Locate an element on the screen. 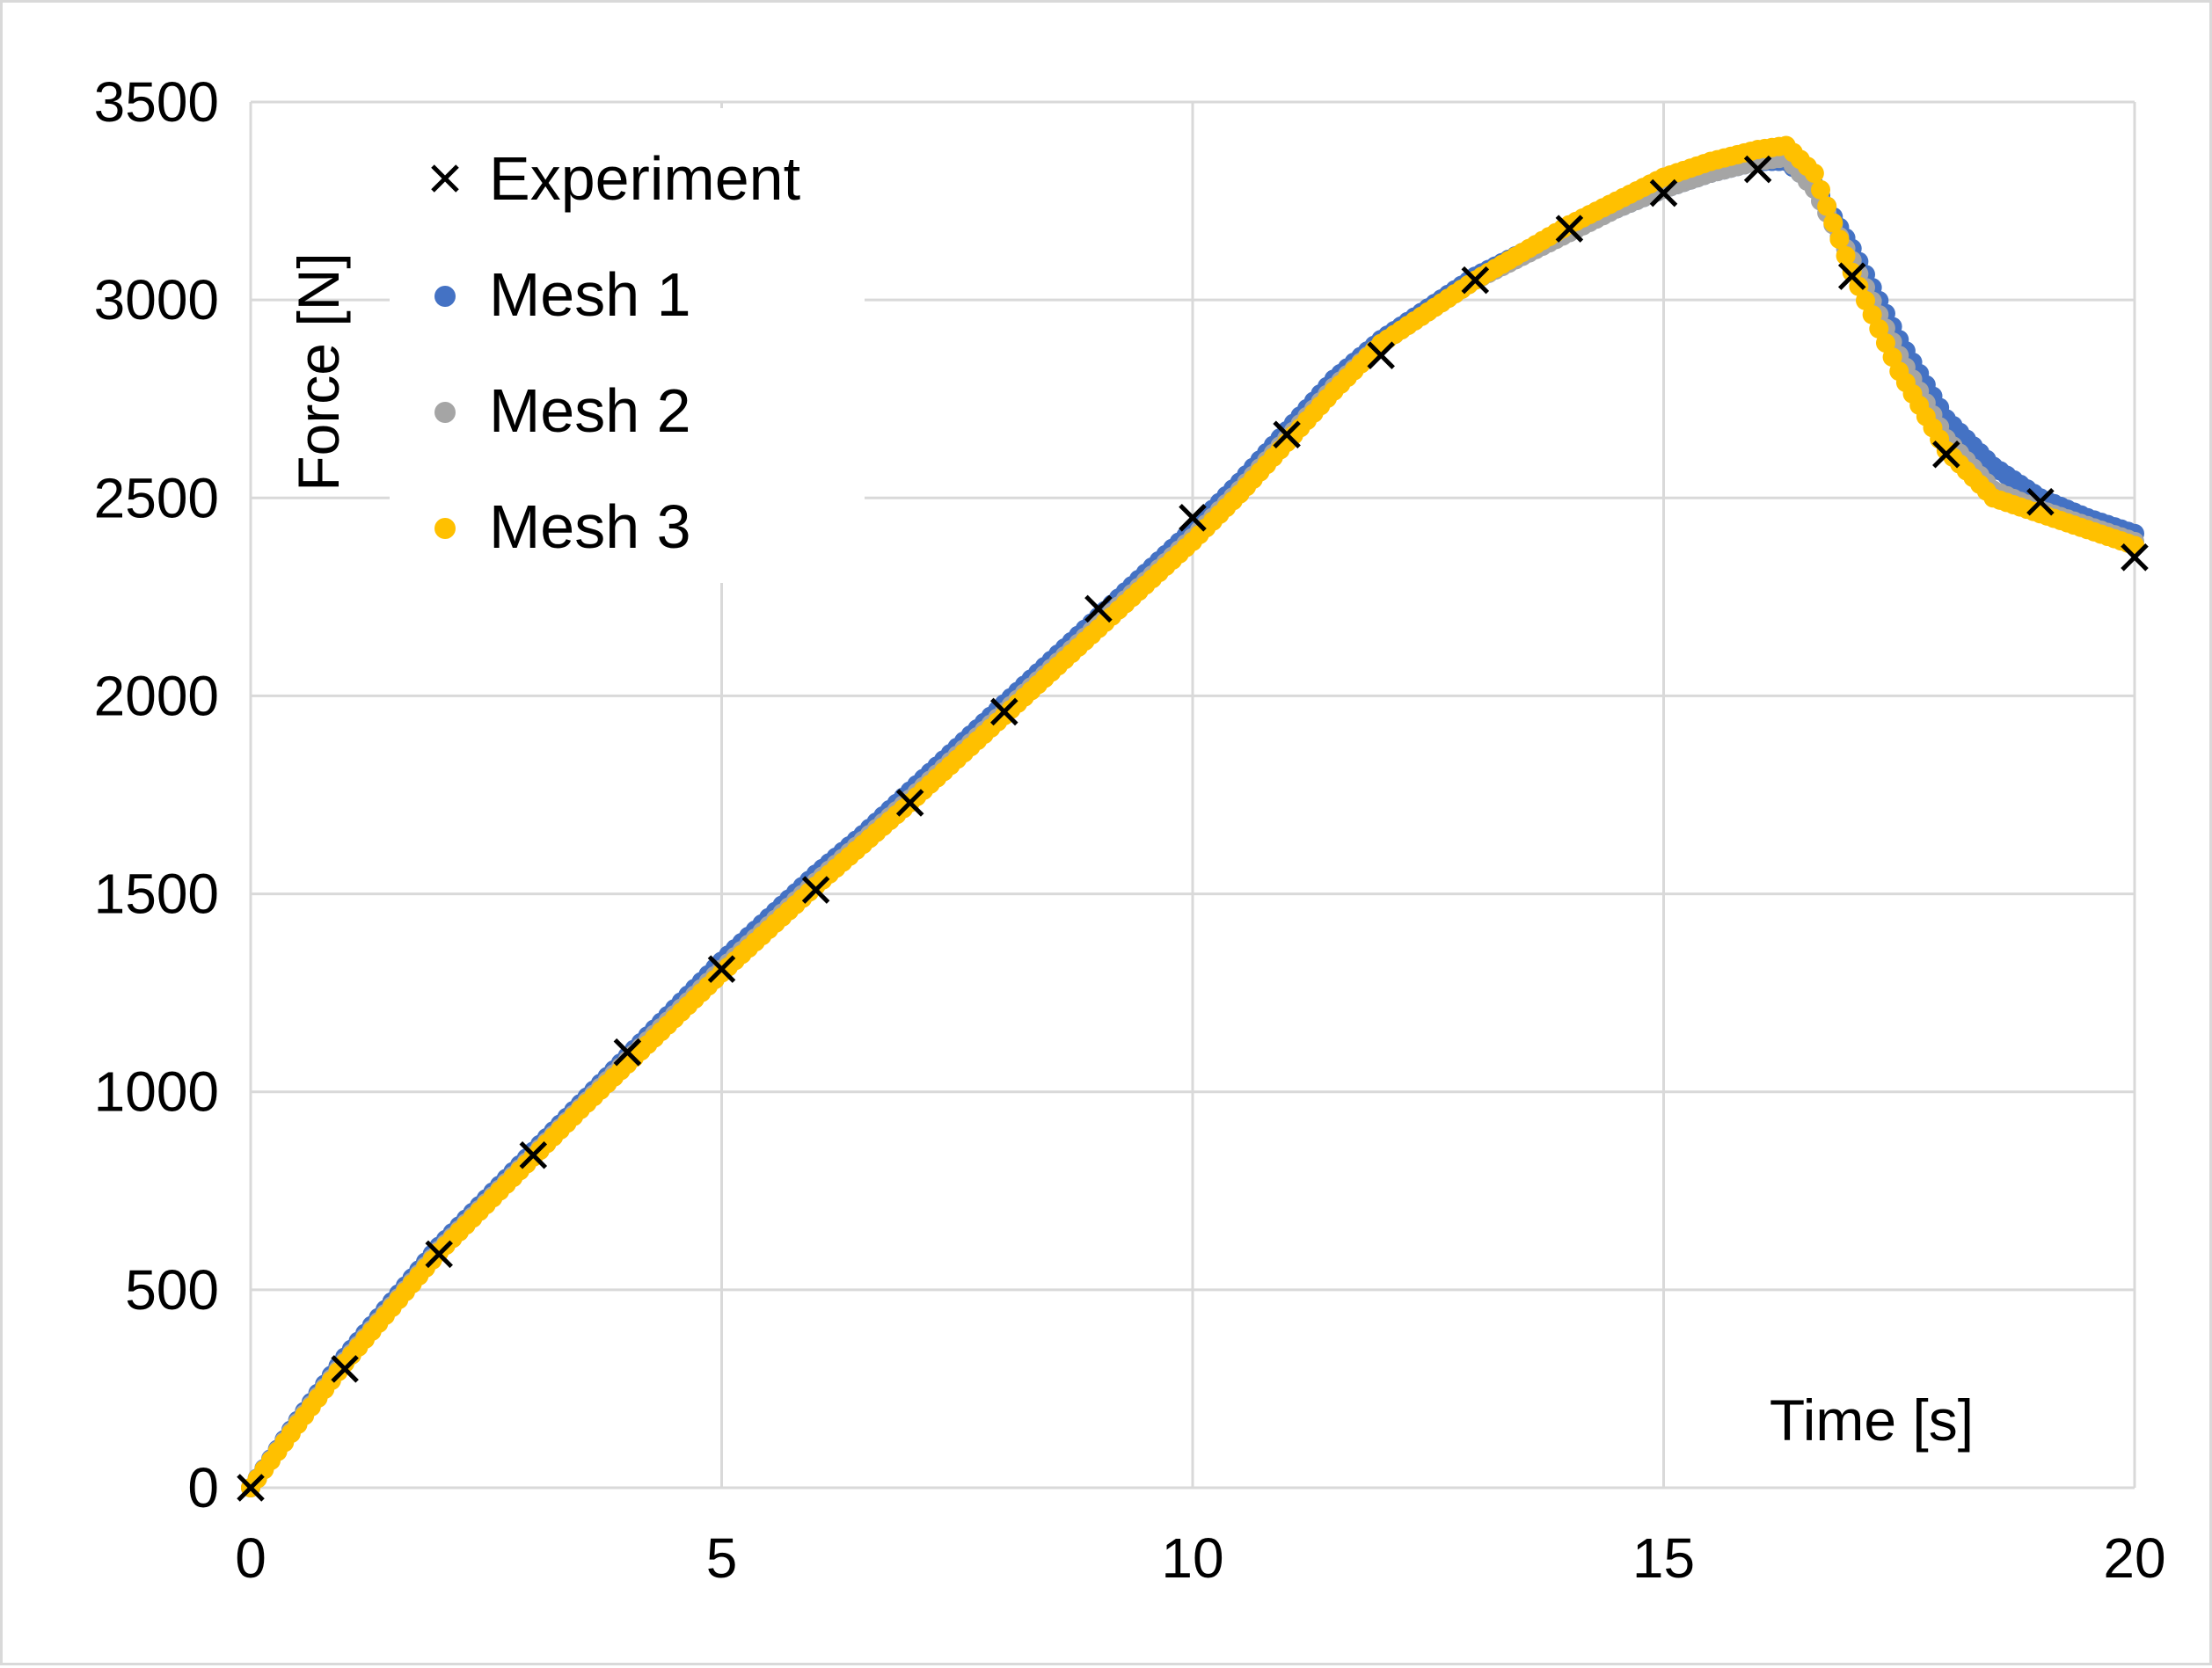 This screenshot has width=2212, height=1668. x-tick-label: 20 is located at coordinates (2134, 1558).